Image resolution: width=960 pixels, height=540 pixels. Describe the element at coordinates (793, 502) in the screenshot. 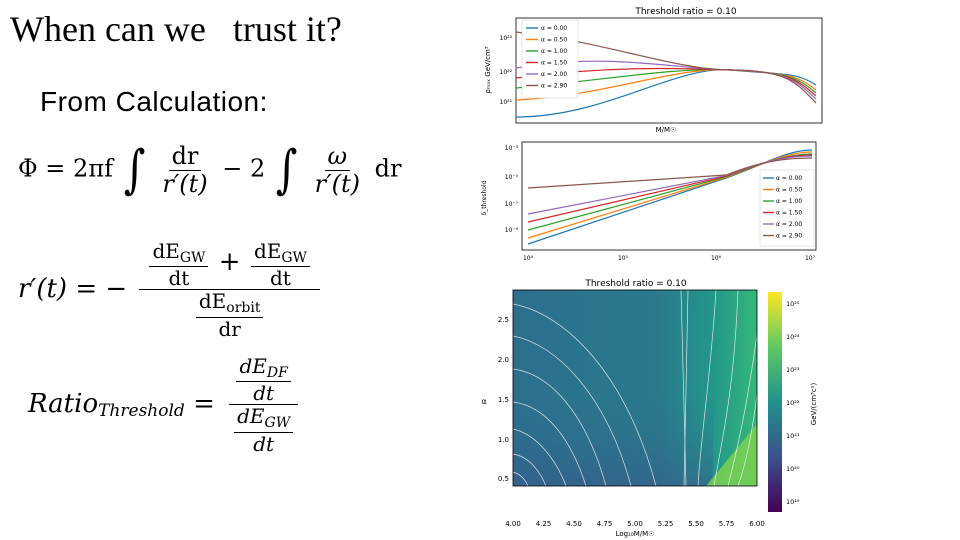

I see `colorbar-tick-label: 10¹⁹` at that location.